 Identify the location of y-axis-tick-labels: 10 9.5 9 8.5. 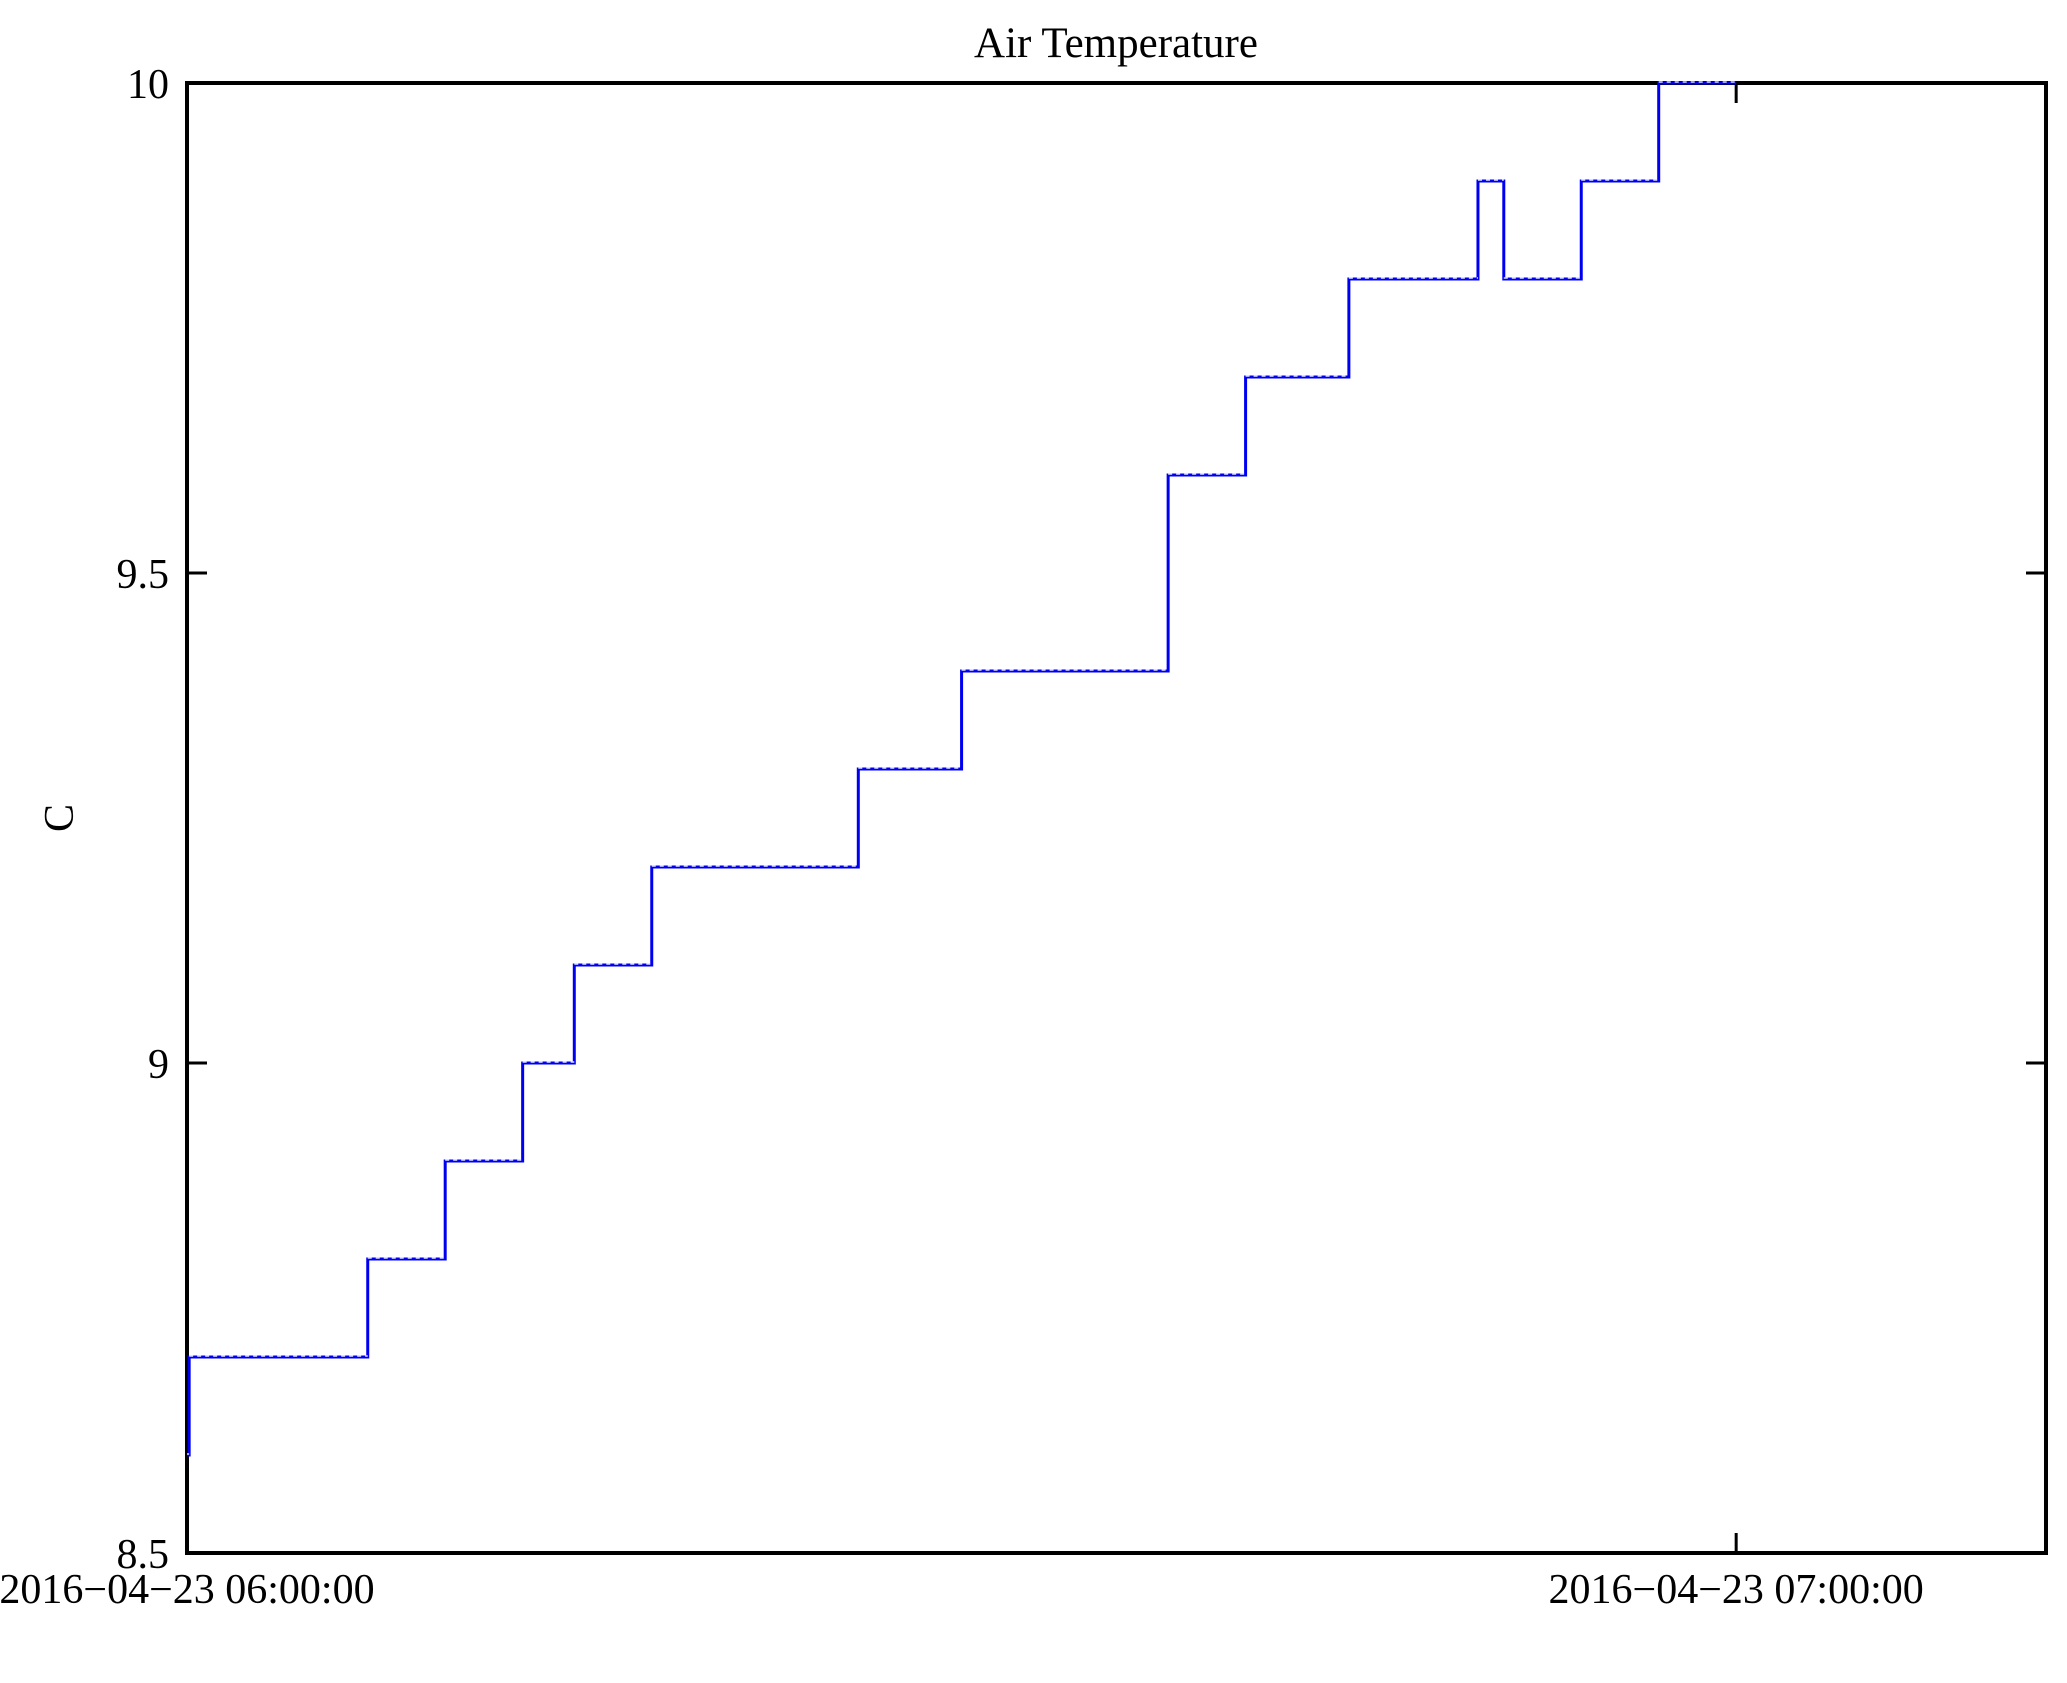
(143, 820).